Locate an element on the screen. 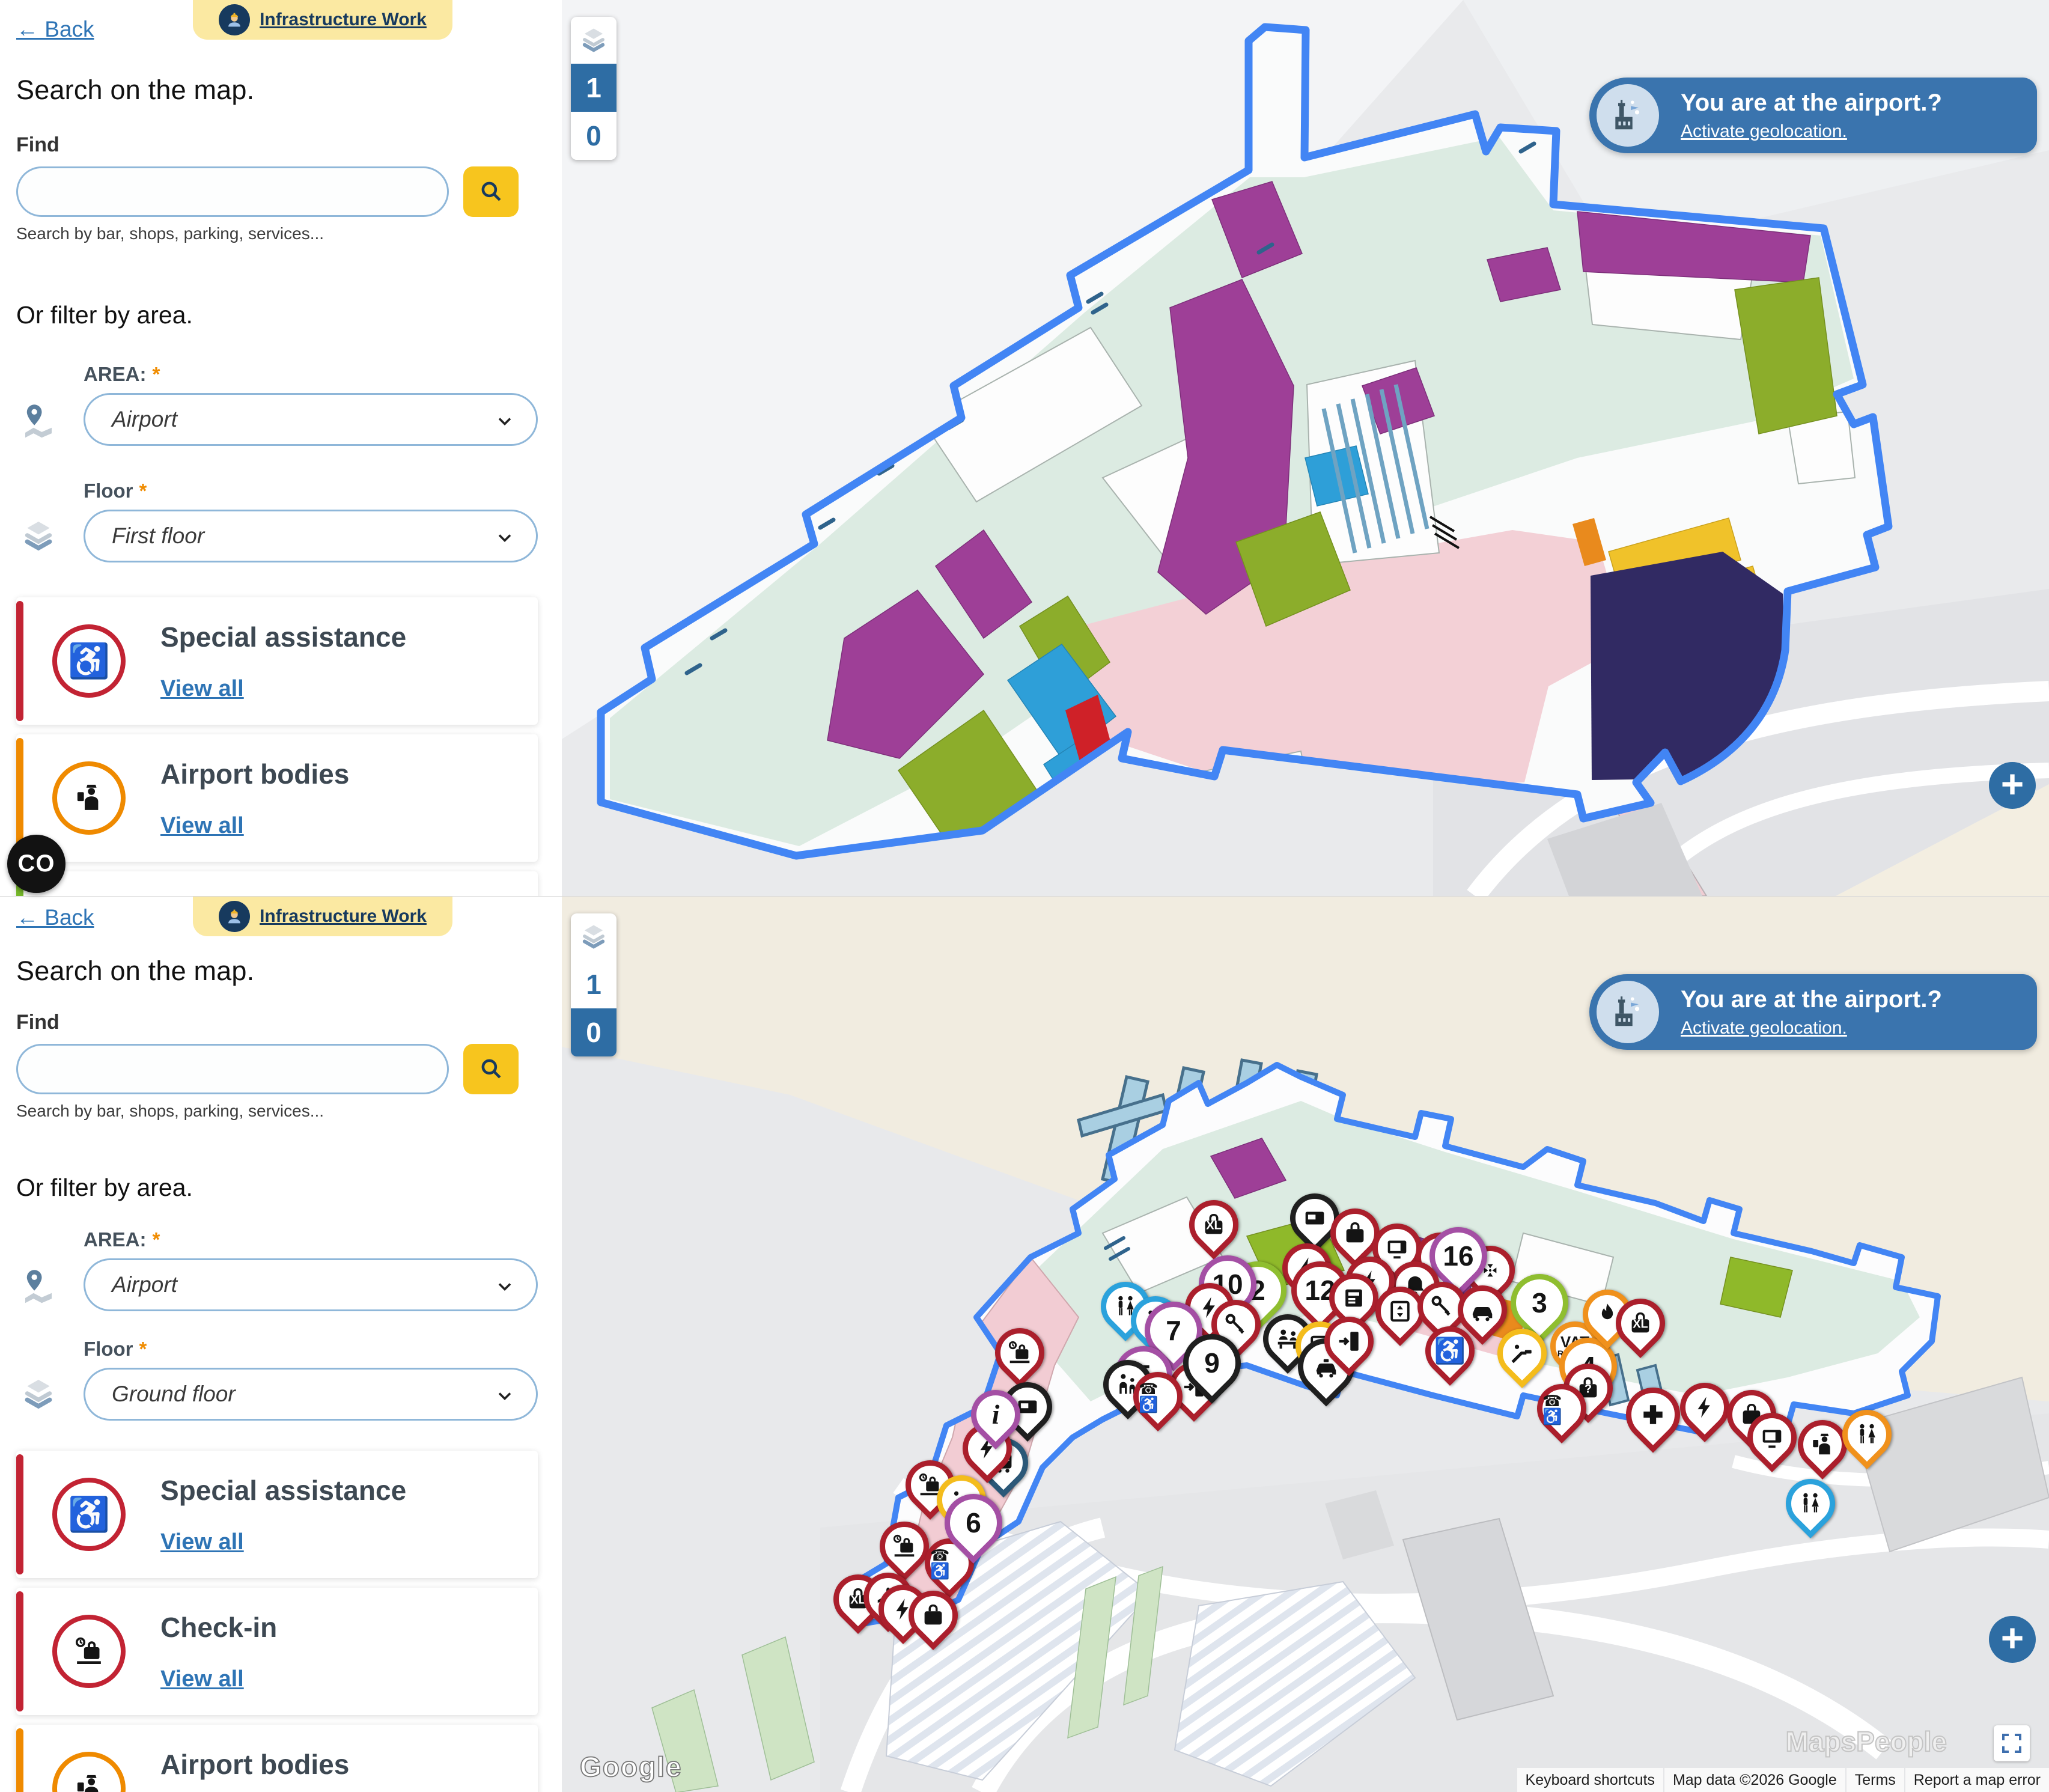 The image size is (2049, 1792). poi-pin-escalator-icon is located at coordinates (1522, 1353).